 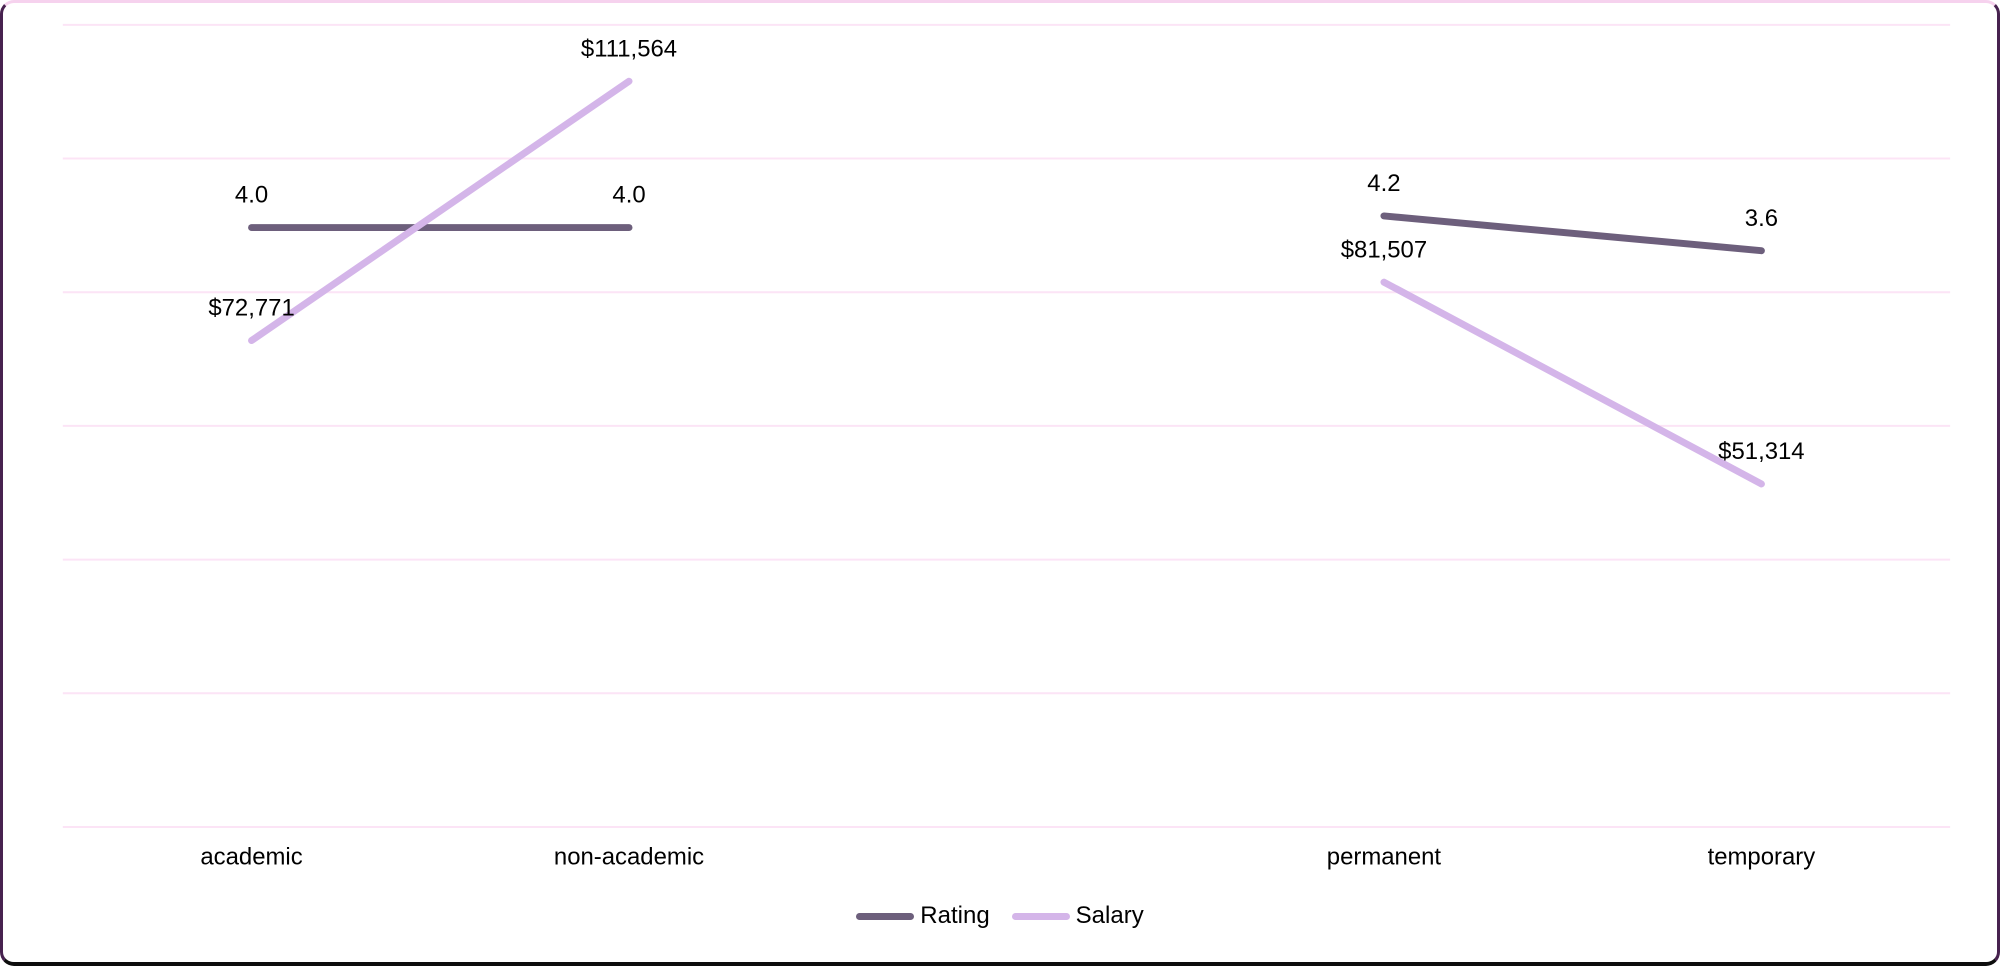 What do you see at coordinates (251, 857) in the screenshot?
I see `category-label-academic: academic` at bounding box center [251, 857].